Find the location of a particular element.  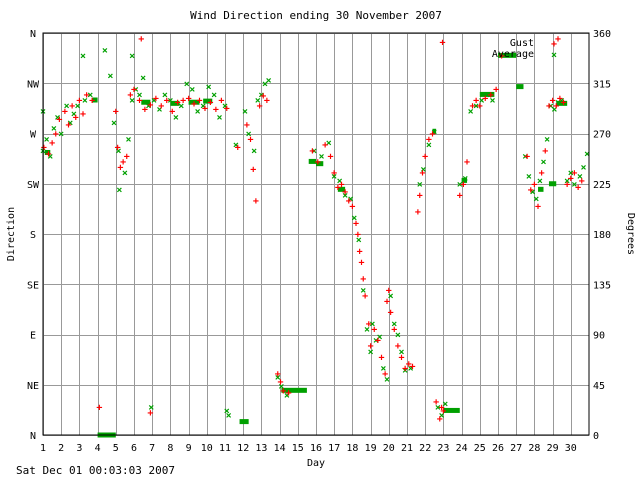

legend-gust-marker: + is located at coordinates (554, 44).